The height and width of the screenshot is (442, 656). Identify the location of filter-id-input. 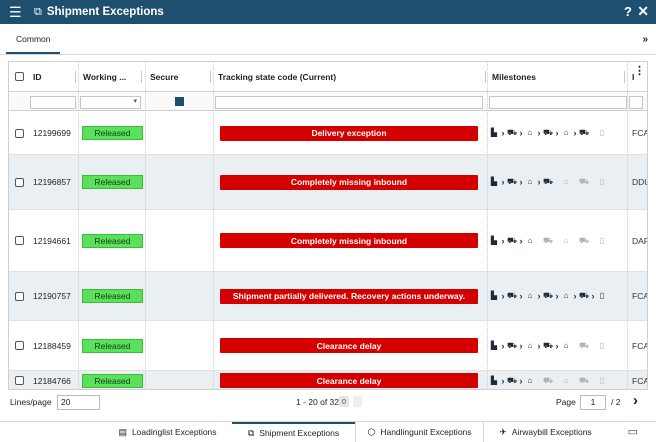
(53, 102).